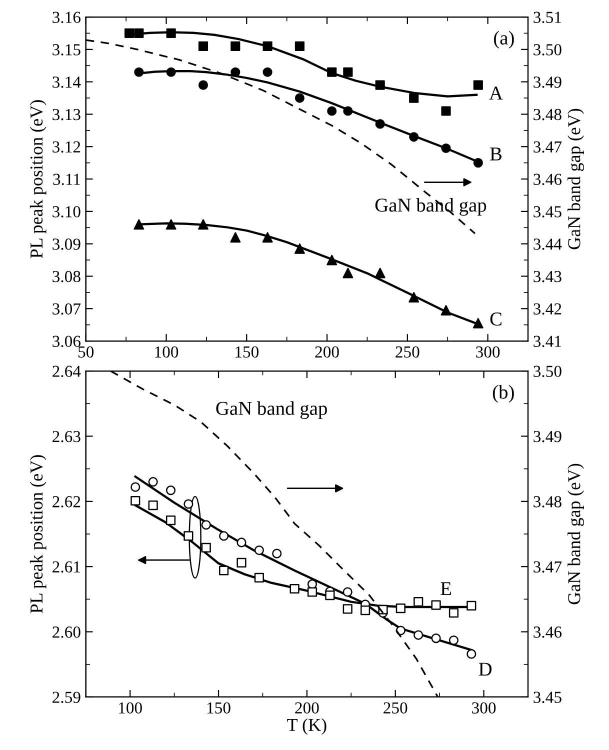 The width and height of the screenshot is (609, 750). I want to click on annotation: (b), so click(503, 394).